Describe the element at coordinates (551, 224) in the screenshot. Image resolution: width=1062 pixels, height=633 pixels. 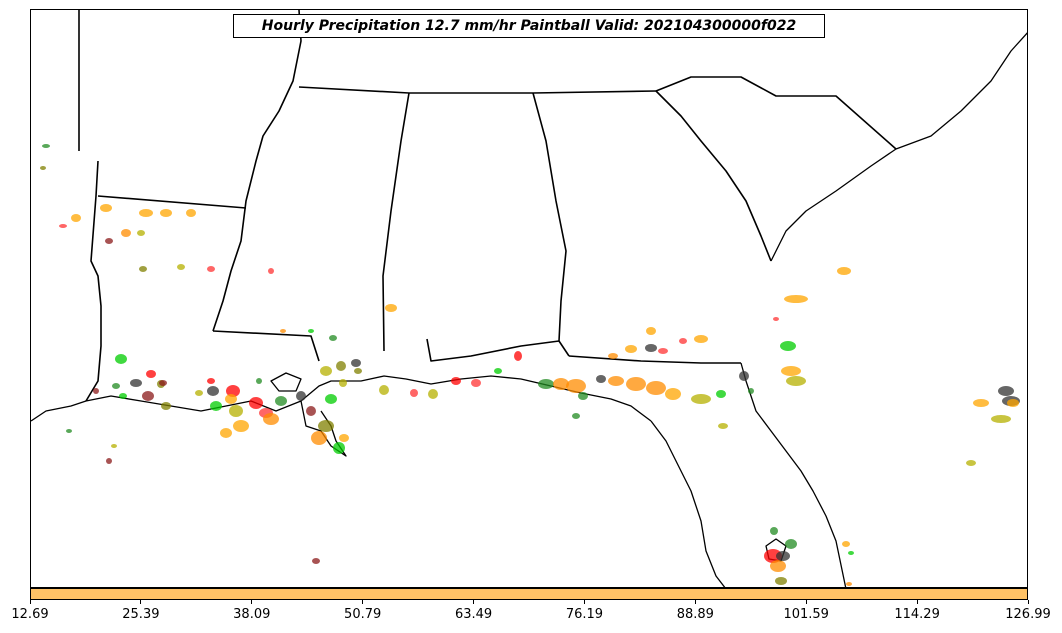
I see `al-ga-border` at that location.